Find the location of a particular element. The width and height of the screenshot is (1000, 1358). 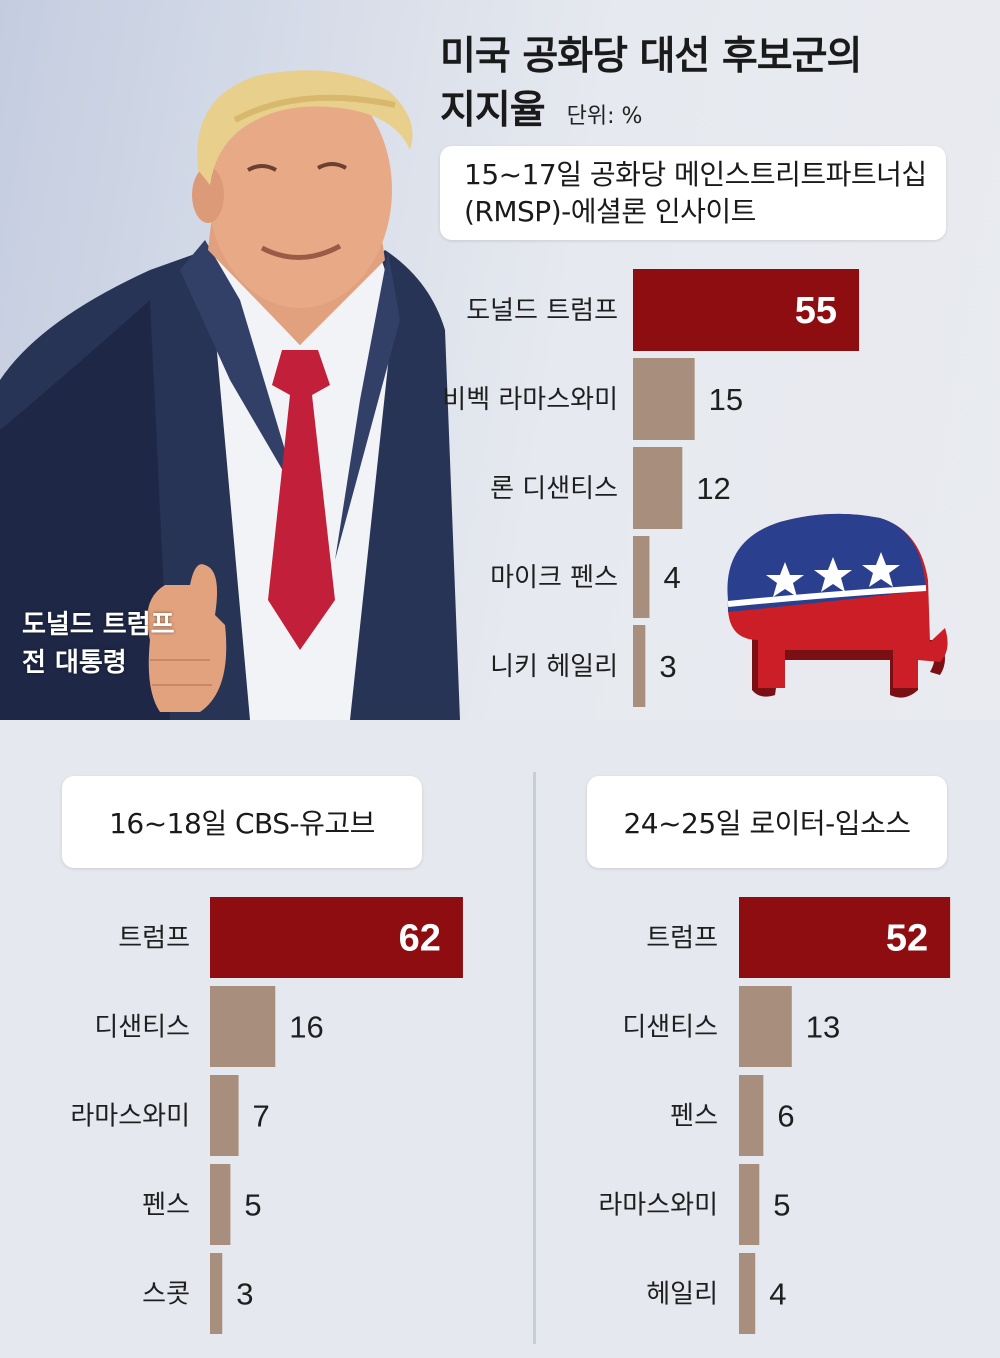

poll-source-rmsp-line2: (RMSP)-에셜론 인사이트 is located at coordinates (610, 211).